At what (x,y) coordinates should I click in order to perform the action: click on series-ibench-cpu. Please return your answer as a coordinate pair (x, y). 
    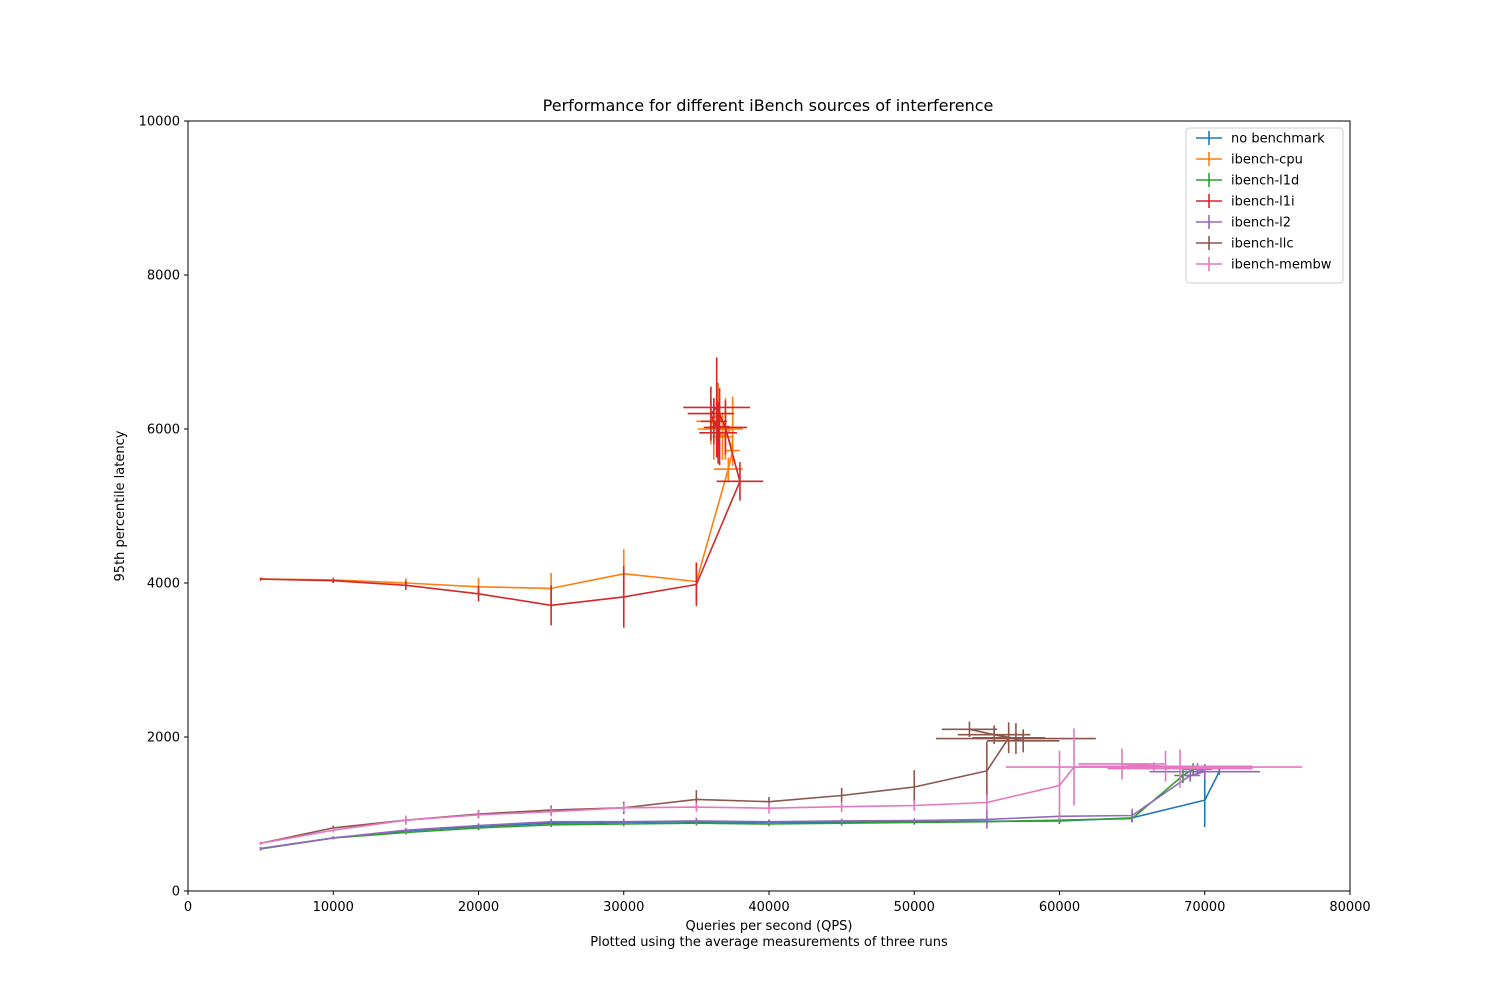
    Looking at the image, I should click on (501, 493).